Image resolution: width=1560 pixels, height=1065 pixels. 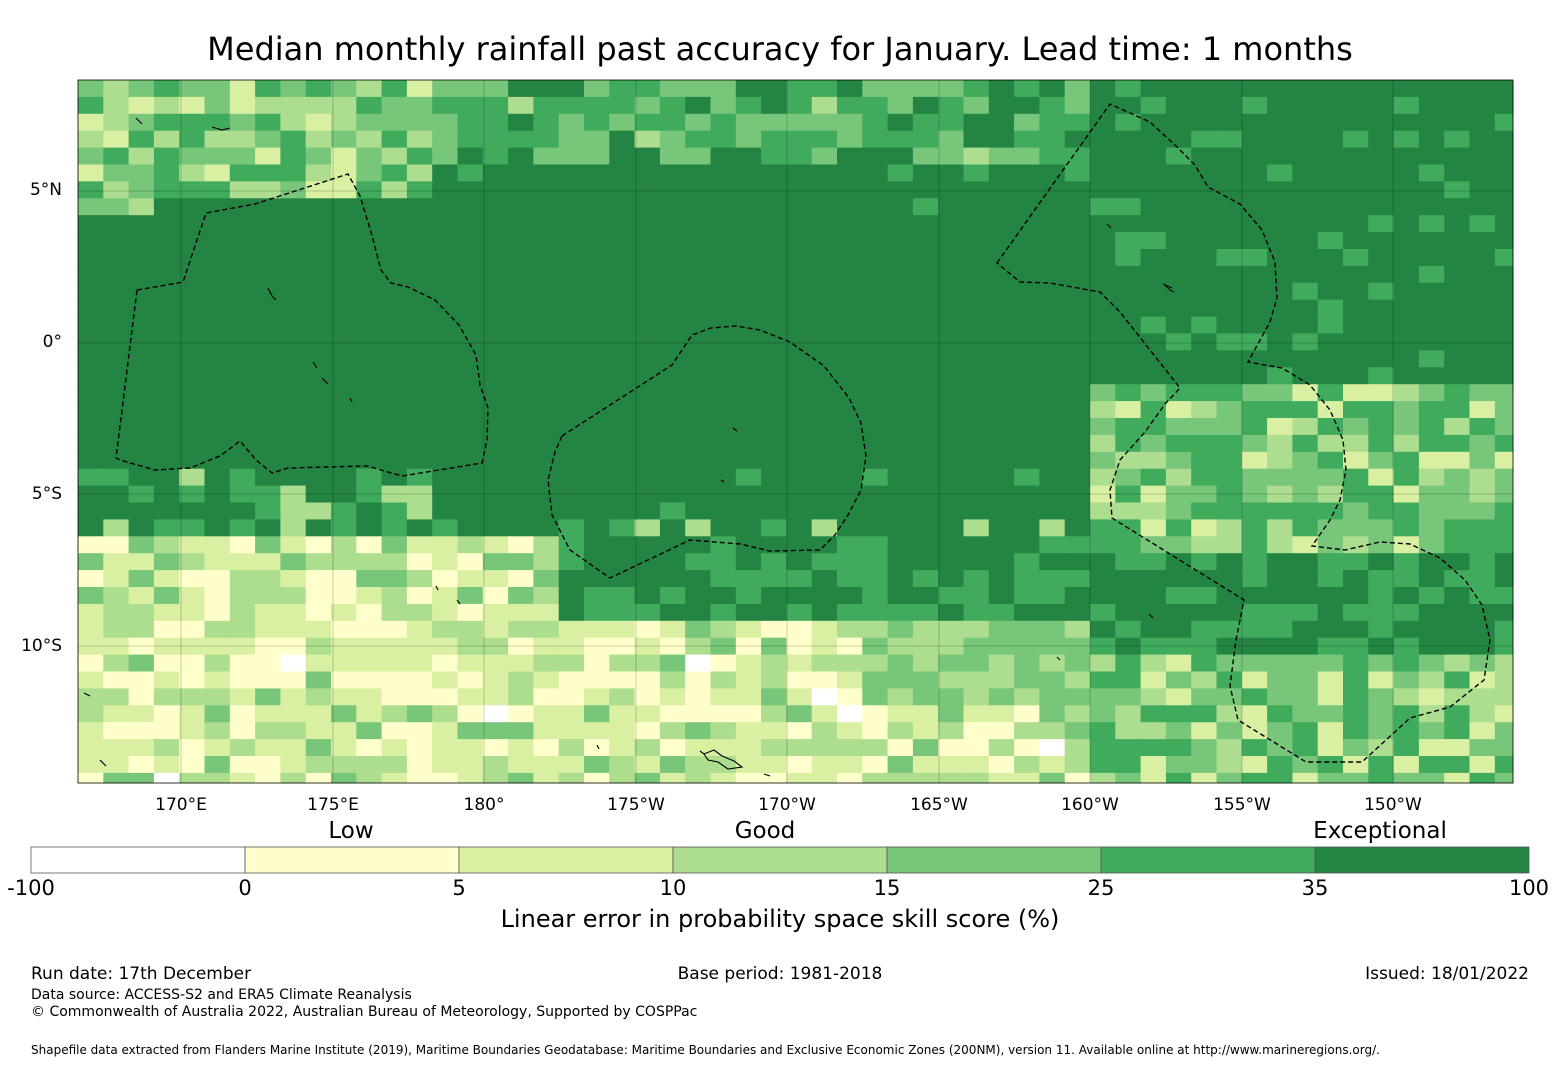 I want to click on colorbar-segment, so click(x=352, y=860).